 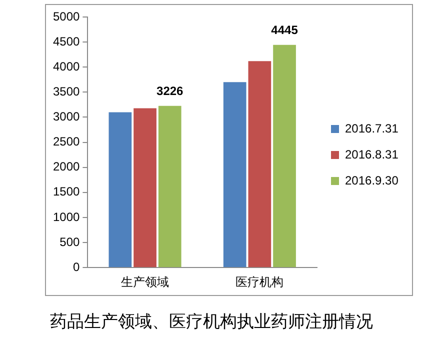 I want to click on legend-label: 2016.9.30, so click(x=372, y=180).